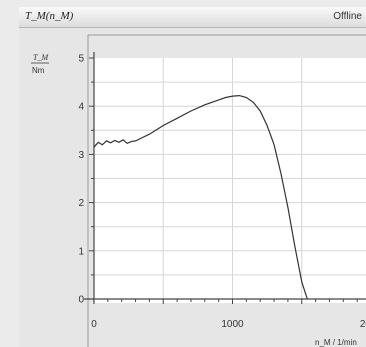 This screenshot has height=347, width=366. I want to click on window-titlebar: T_M(n_M) Offline, so click(192, 17).